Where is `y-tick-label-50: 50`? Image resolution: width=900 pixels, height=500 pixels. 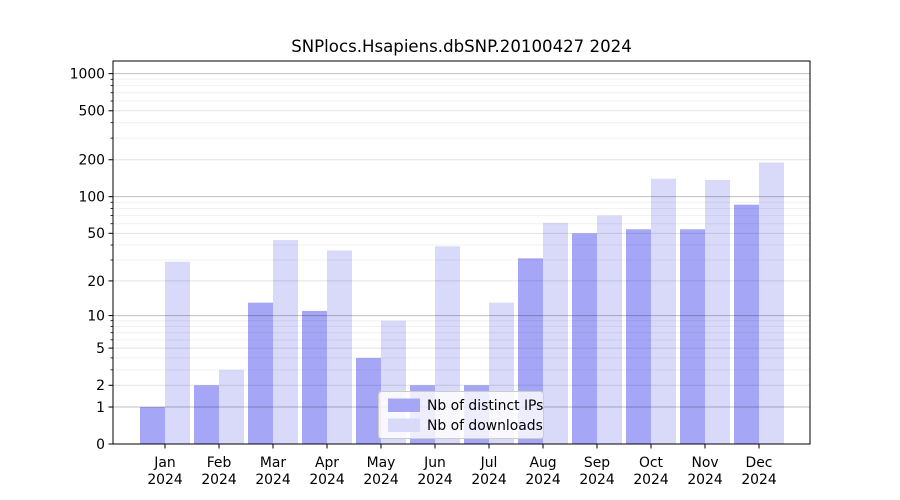
y-tick-label-50: 50 is located at coordinates (96, 234).